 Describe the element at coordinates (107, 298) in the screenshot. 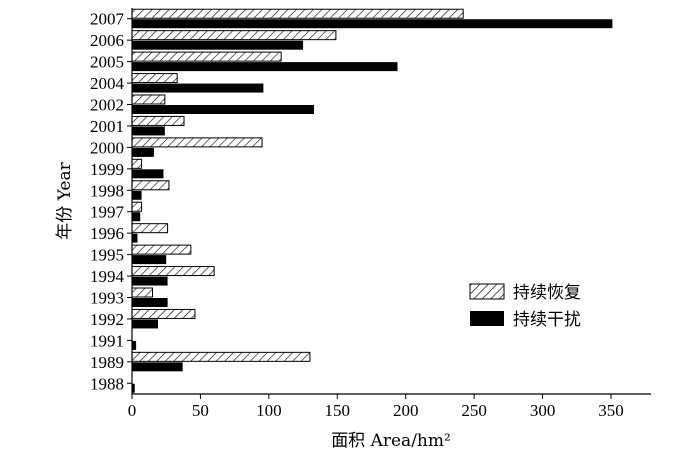

I see `y-tick-label-1993: 1993` at that location.